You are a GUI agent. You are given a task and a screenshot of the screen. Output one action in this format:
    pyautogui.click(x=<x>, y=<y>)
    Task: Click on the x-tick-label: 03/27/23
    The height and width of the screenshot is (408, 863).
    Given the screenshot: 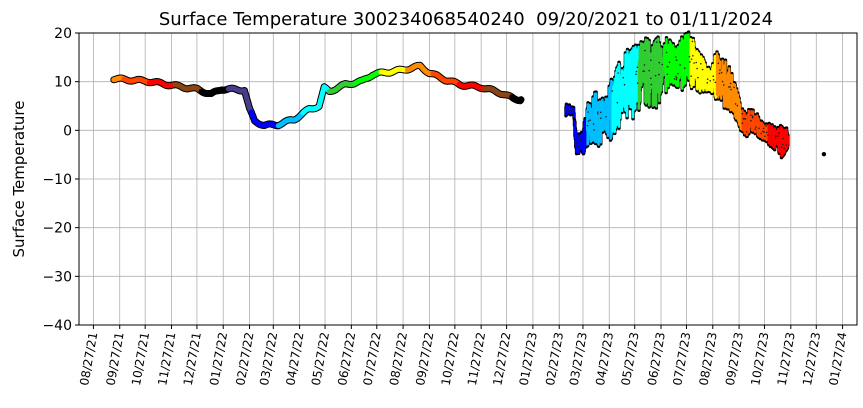 What is the action you would take?
    pyautogui.click(x=578, y=359)
    